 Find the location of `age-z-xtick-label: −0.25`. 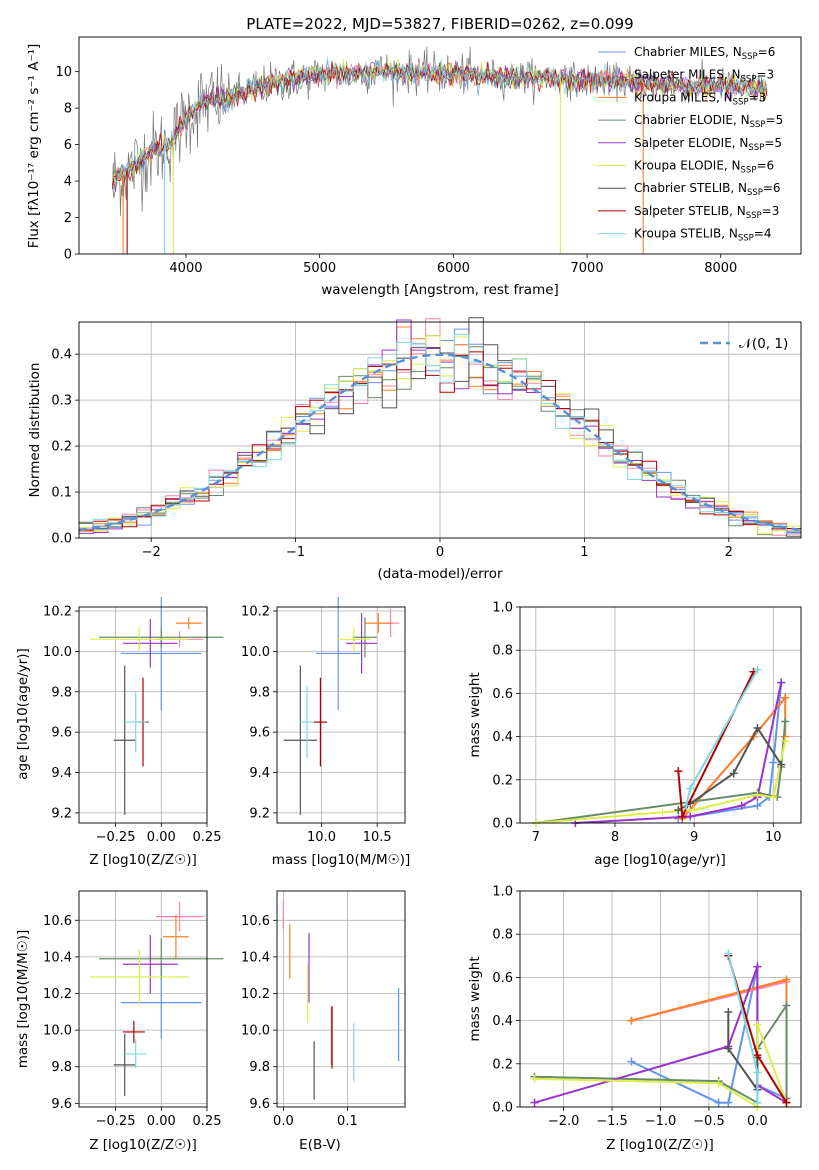

age-z-xtick-label: −0.25 is located at coordinates (116, 837).